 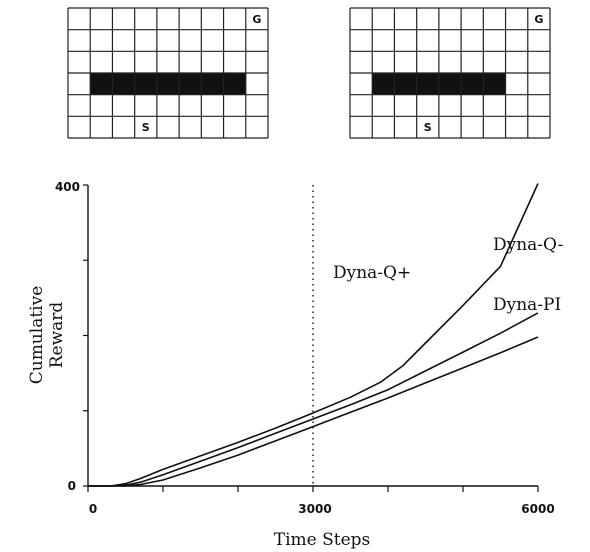 What do you see at coordinates (527, 305) in the screenshot?
I see `series-label-dyna-pi: Dyna-PI` at bounding box center [527, 305].